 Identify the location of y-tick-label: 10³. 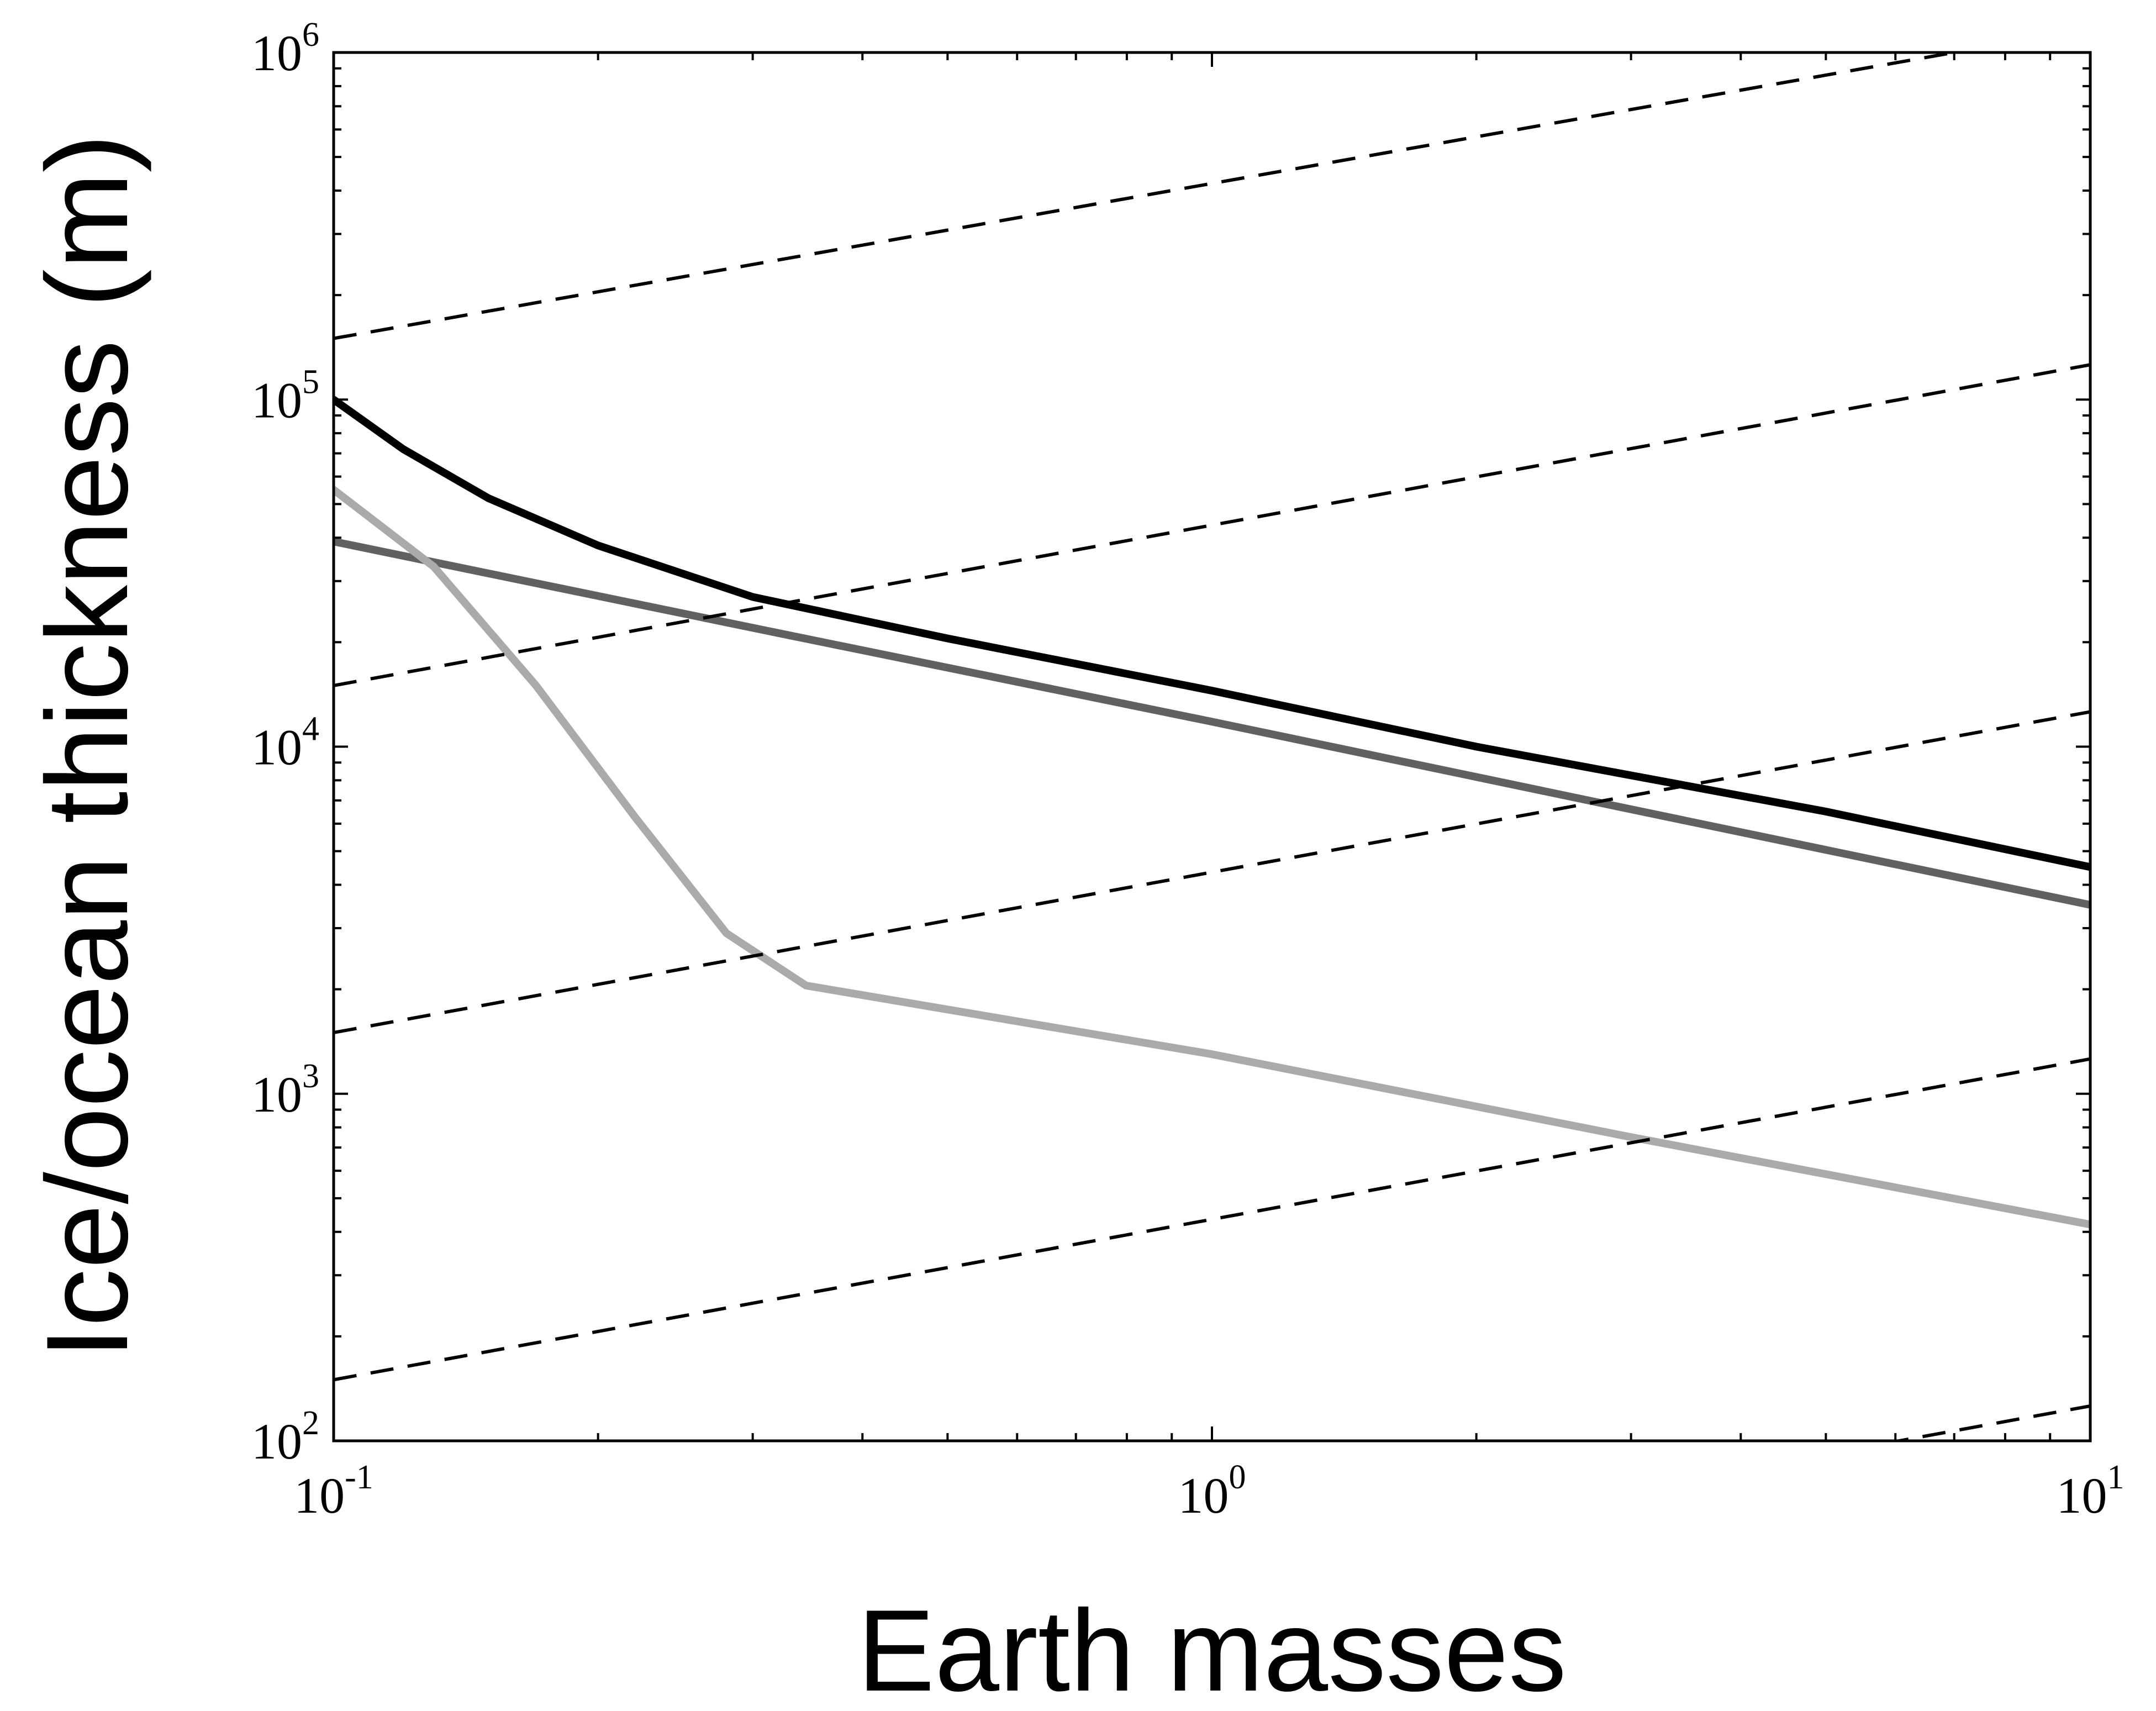
(285, 1090).